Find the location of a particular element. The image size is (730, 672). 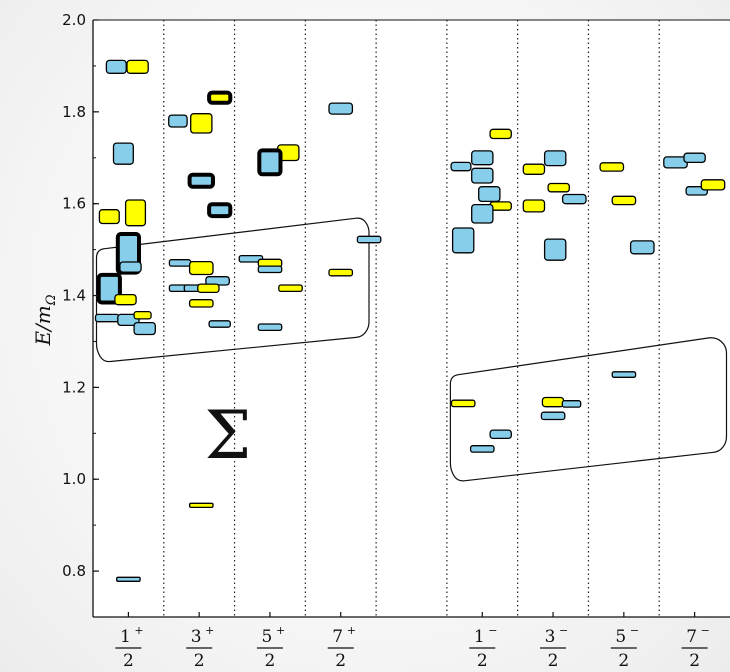

x-tick-label: 3 − 2 is located at coordinates (554, 647).